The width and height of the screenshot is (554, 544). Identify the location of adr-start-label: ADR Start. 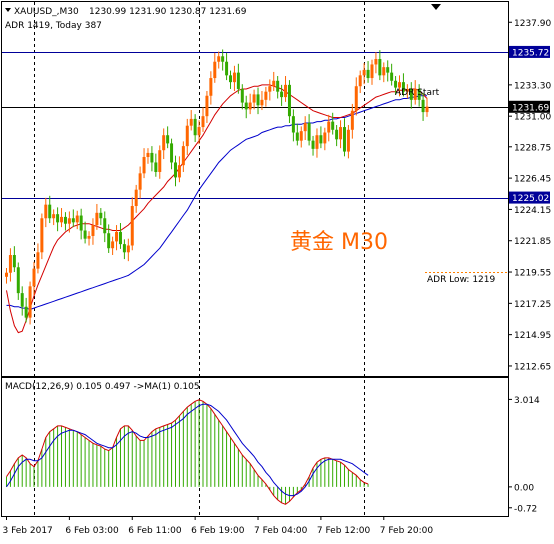
(417, 93).